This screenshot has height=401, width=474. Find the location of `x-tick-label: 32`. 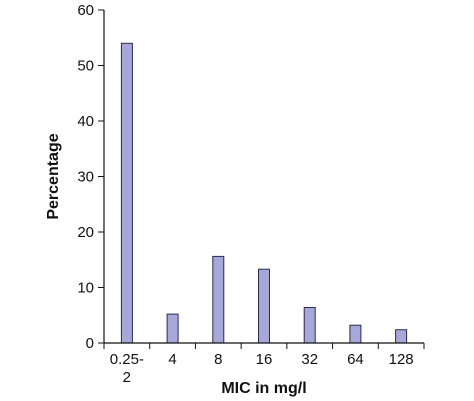

x-tick-label: 32 is located at coordinates (309, 359).